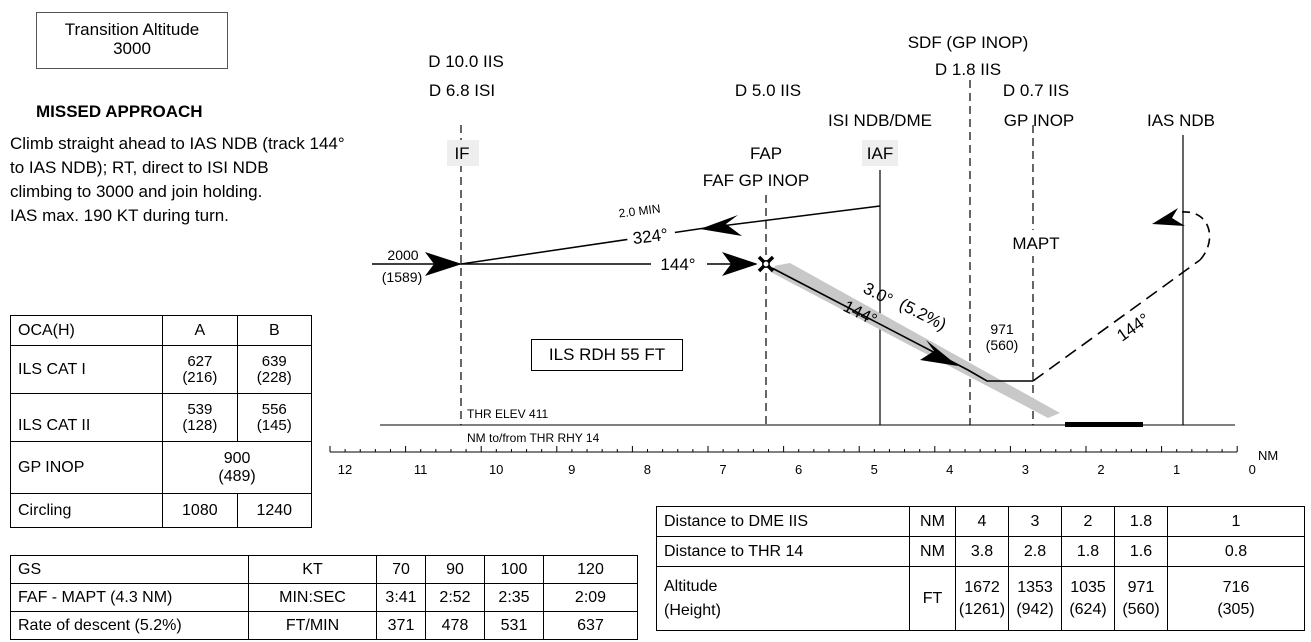 The height and width of the screenshot is (642, 1311). Describe the element at coordinates (274, 409) in the screenshot. I see `oca-value: 556` at that location.